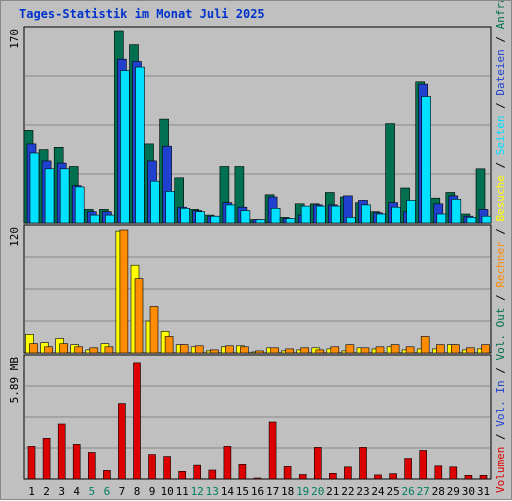 This screenshot has height=501, width=512. What do you see at coordinates (453, 491) in the screenshot?
I see `x-tick-label: 29` at bounding box center [453, 491].